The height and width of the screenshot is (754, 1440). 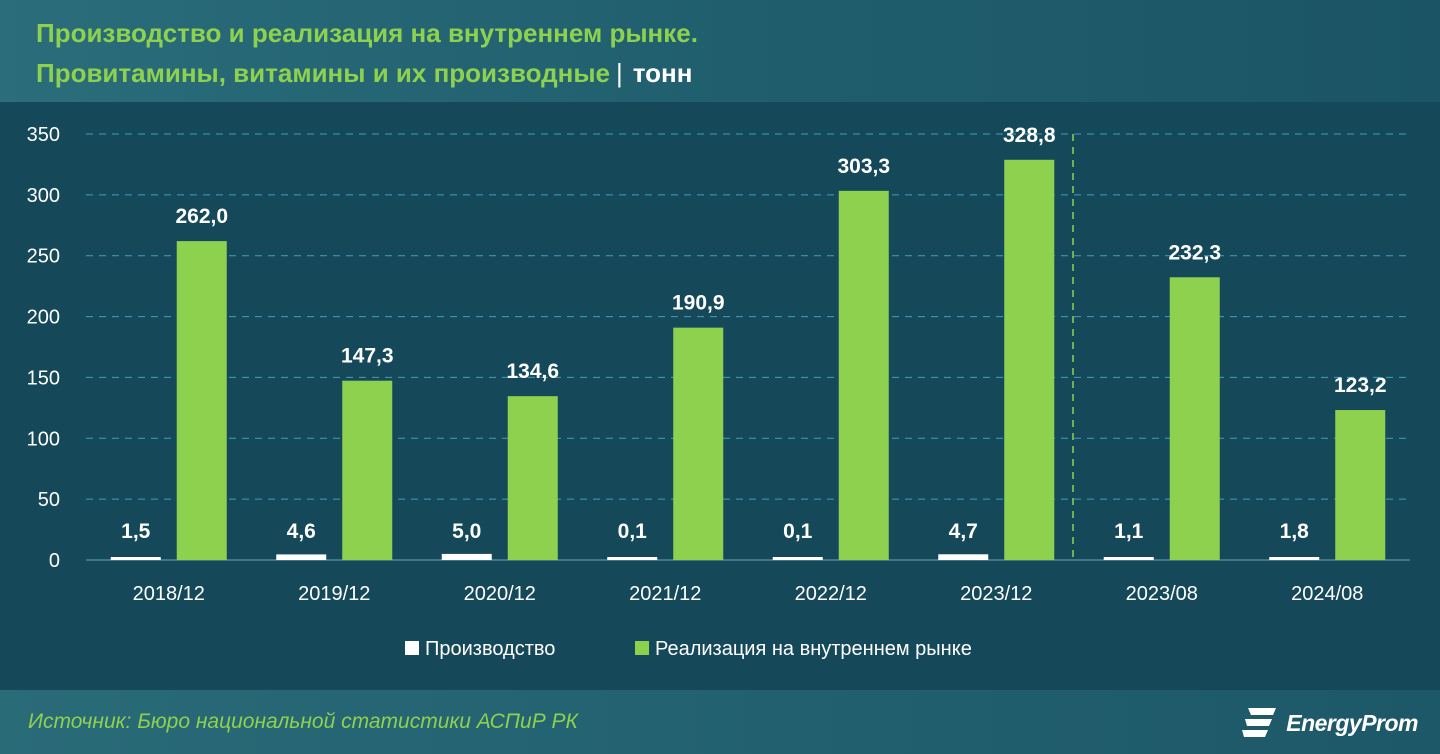 What do you see at coordinates (698, 303) in the screenshot?
I see `data-label-sales: 190,9` at bounding box center [698, 303].